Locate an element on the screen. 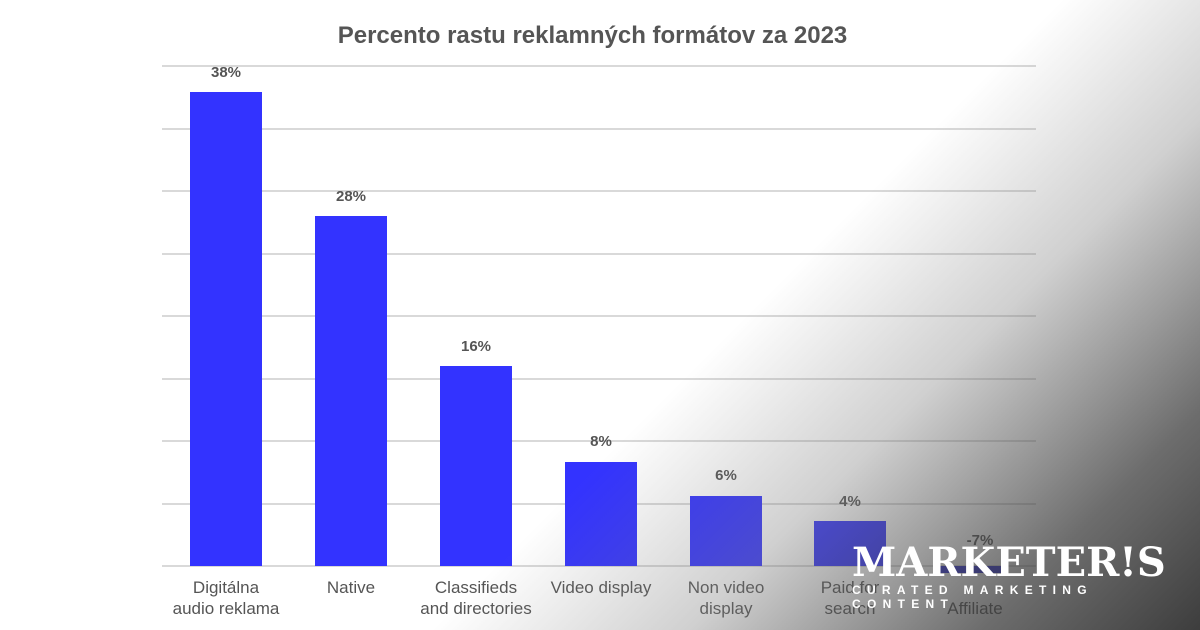 The width and height of the screenshot is (1200, 630). bar-non-video-display is located at coordinates (726, 531).